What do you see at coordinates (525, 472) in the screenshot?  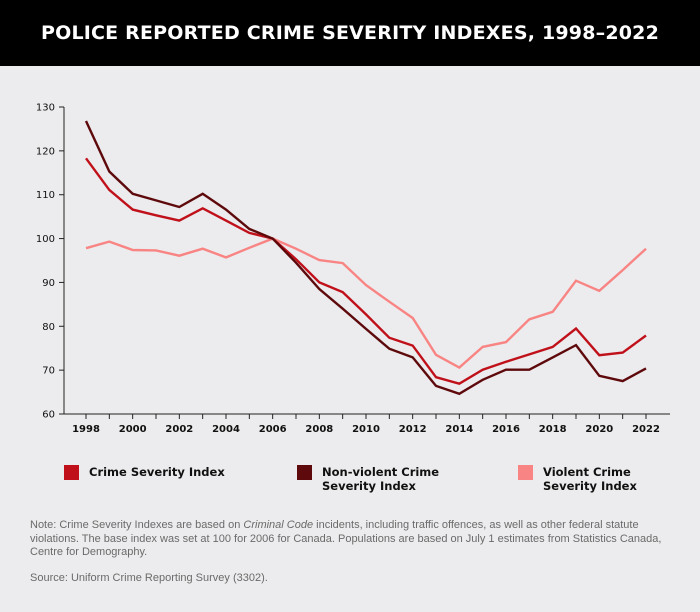 I see `legend-swatch-violent` at bounding box center [525, 472].